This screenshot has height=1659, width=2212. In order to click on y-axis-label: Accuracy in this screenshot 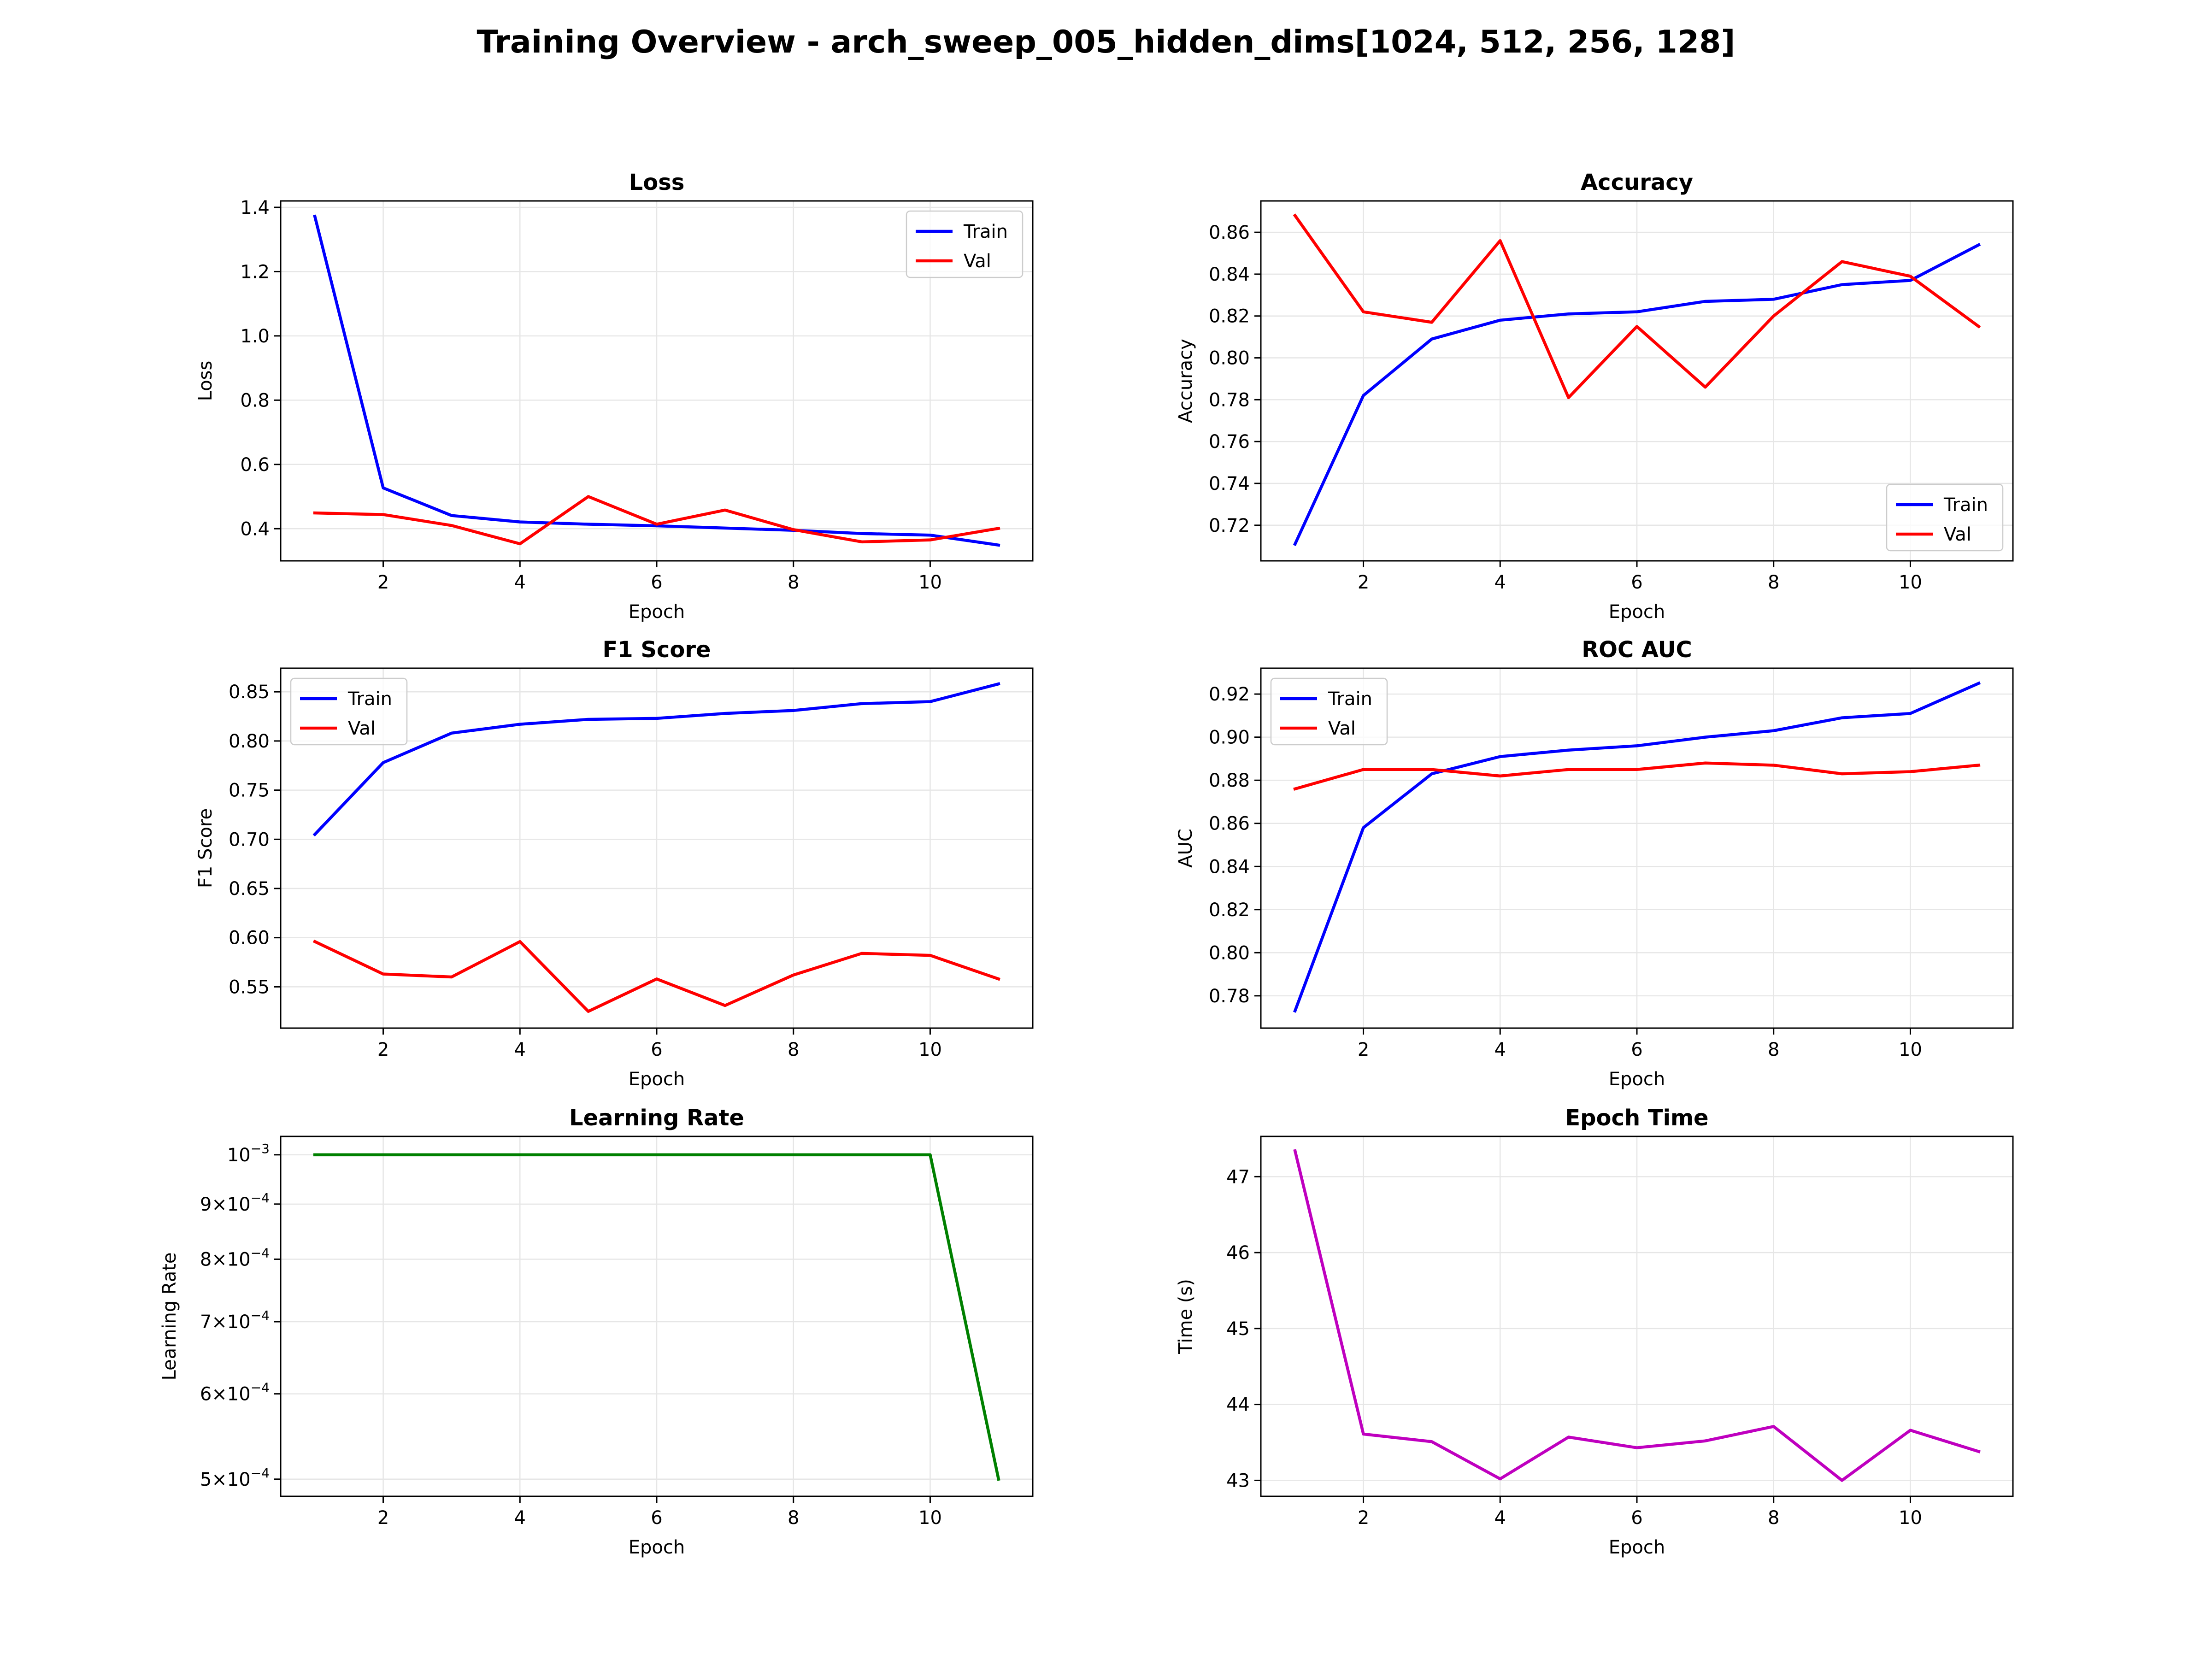, I will do `click(1185, 381)`.